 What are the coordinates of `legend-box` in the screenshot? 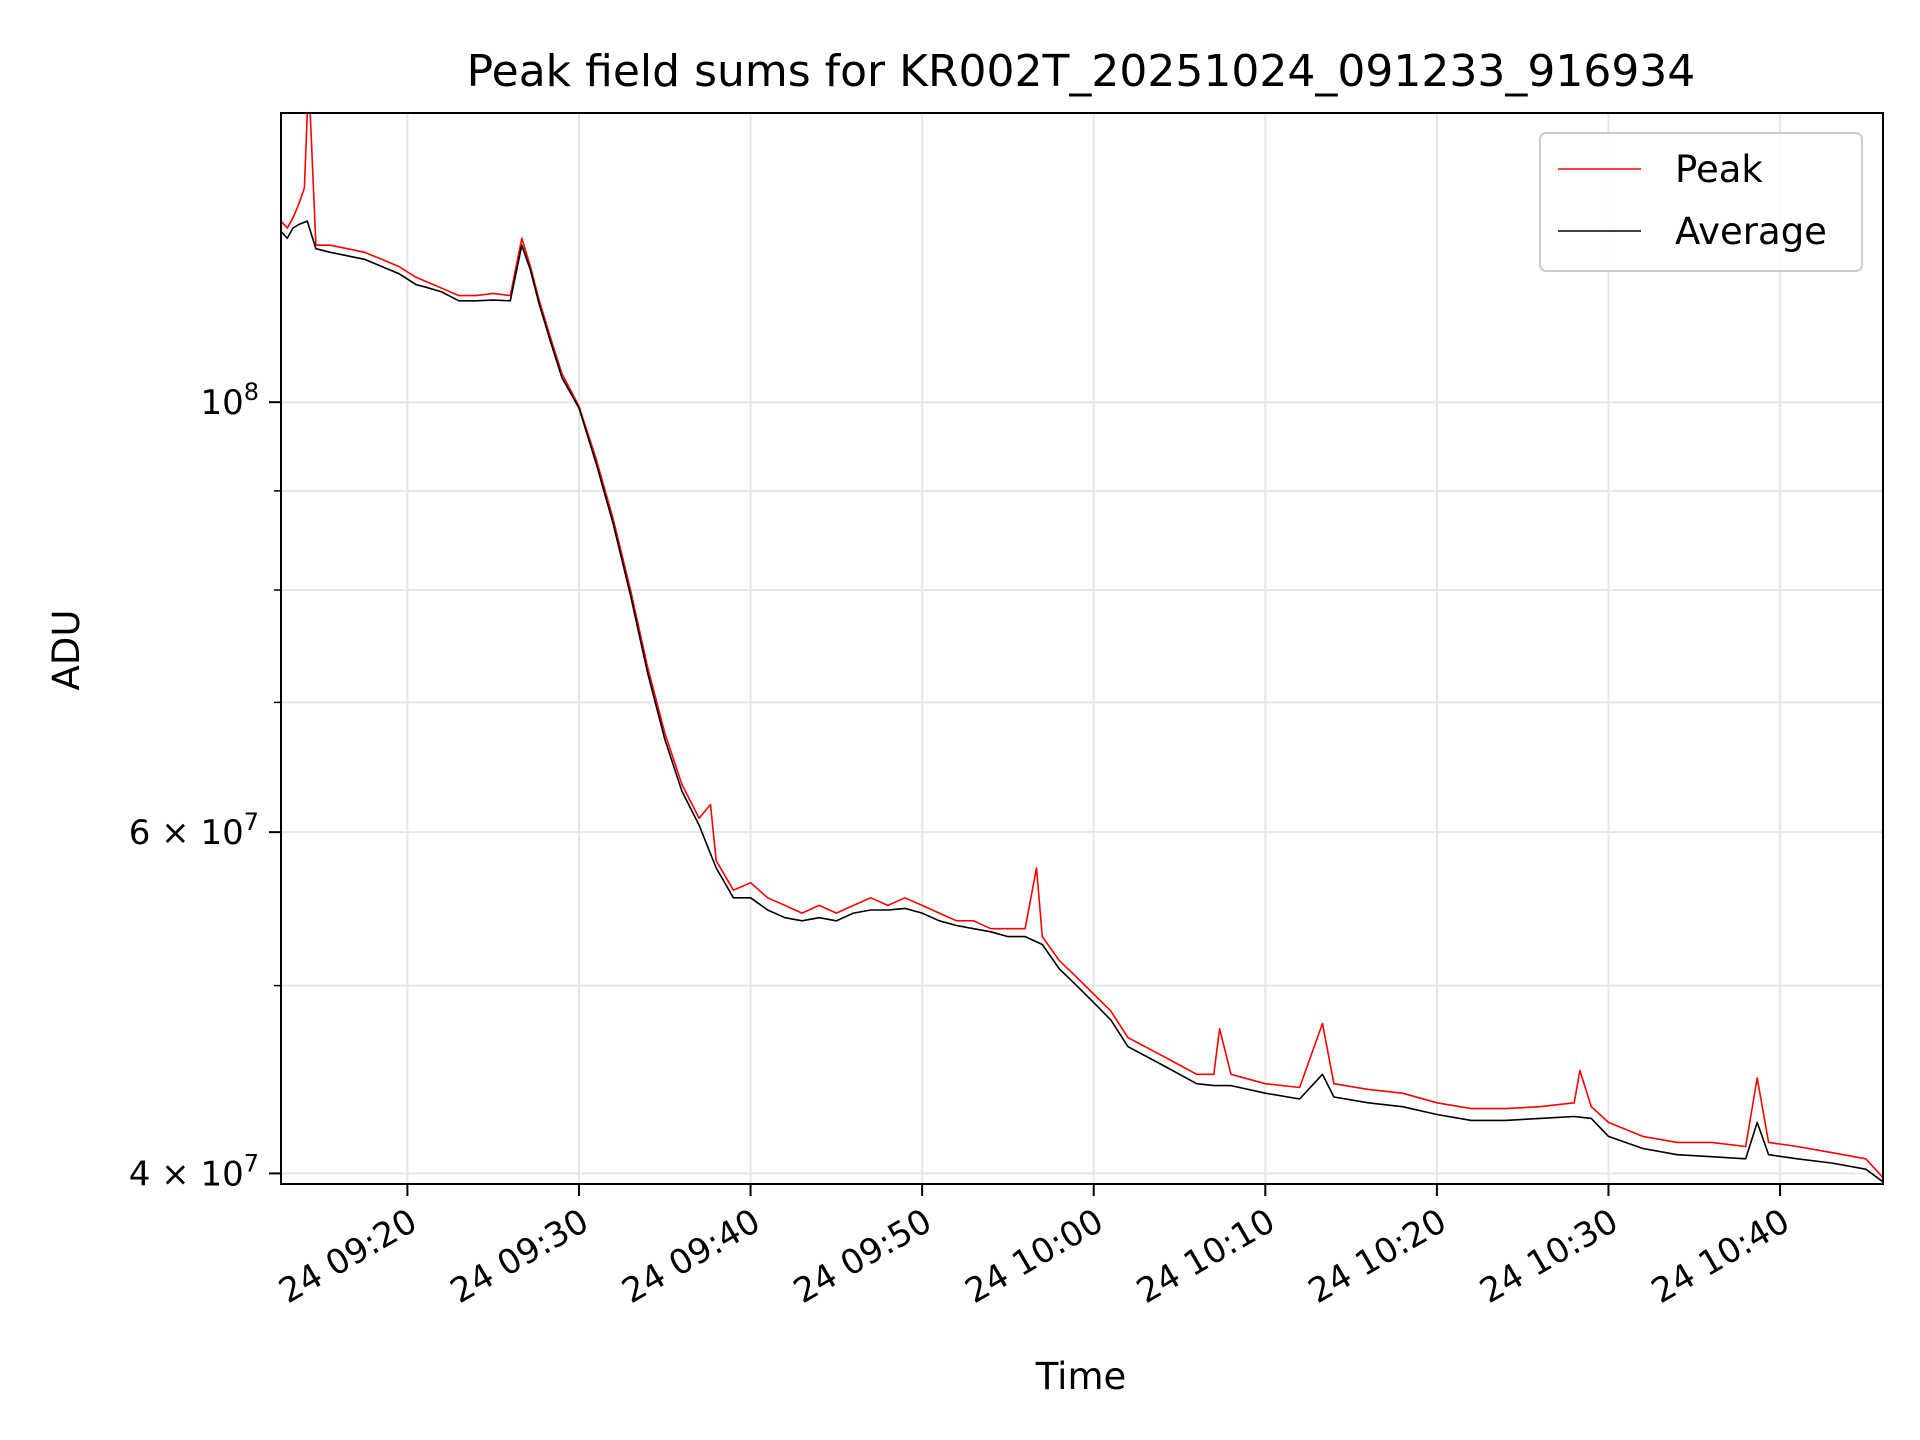 It's located at (1701, 202).